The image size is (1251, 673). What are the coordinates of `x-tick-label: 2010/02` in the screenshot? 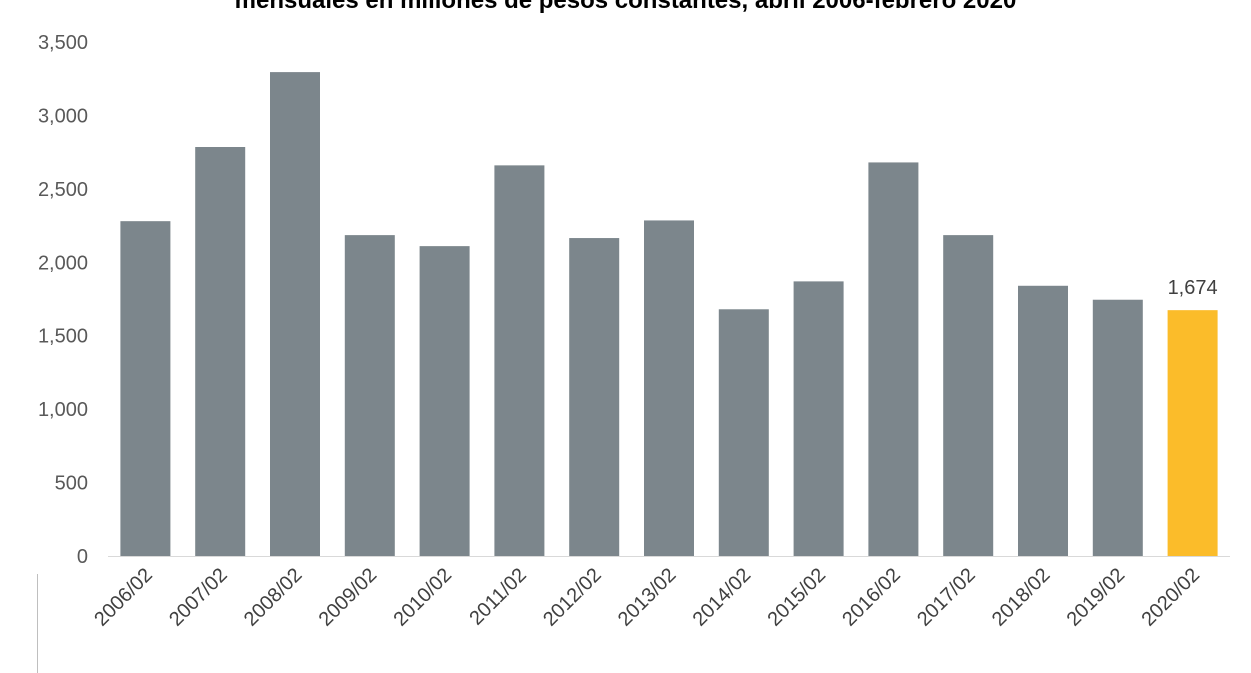 It's located at (422, 597).